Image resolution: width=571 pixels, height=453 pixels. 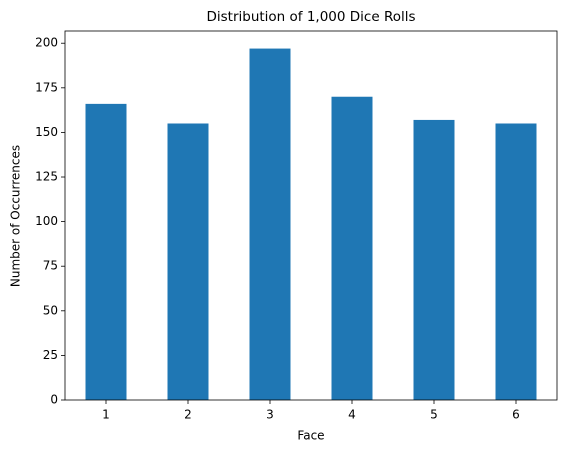 What do you see at coordinates (46, 177) in the screenshot?
I see `y-tick-label: 125` at bounding box center [46, 177].